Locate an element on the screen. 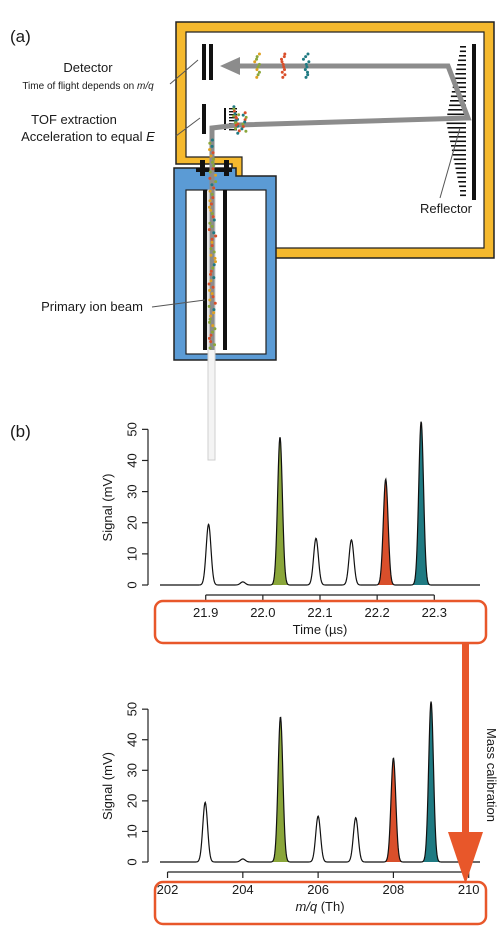 Image resolution: width=500 pixels, height=931 pixels. ion-column-electrodes is located at coordinates (215, 270).